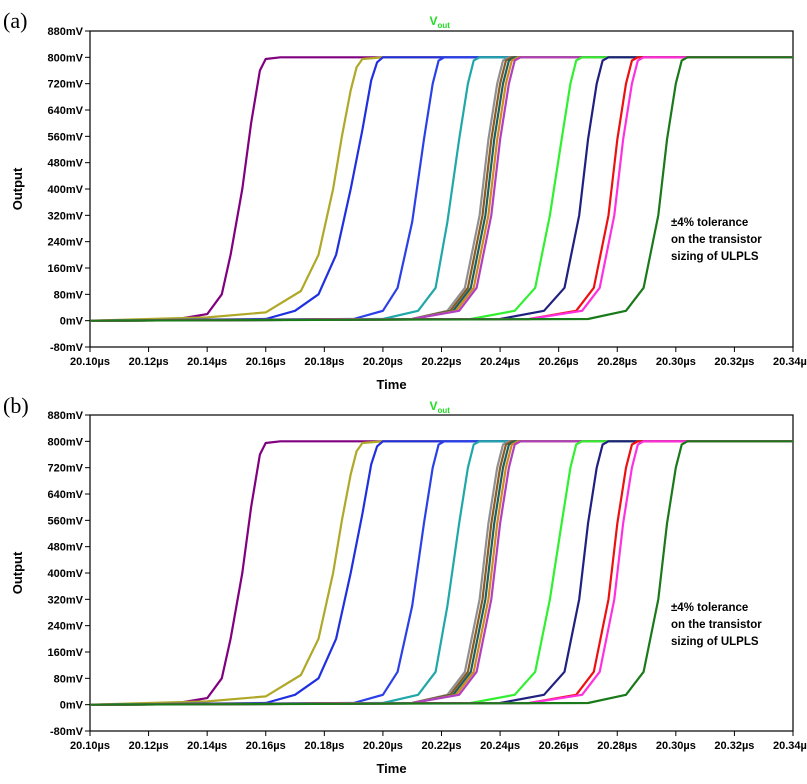  What do you see at coordinates (15, 20) in the screenshot?
I see `panel-label: (a)` at bounding box center [15, 20].